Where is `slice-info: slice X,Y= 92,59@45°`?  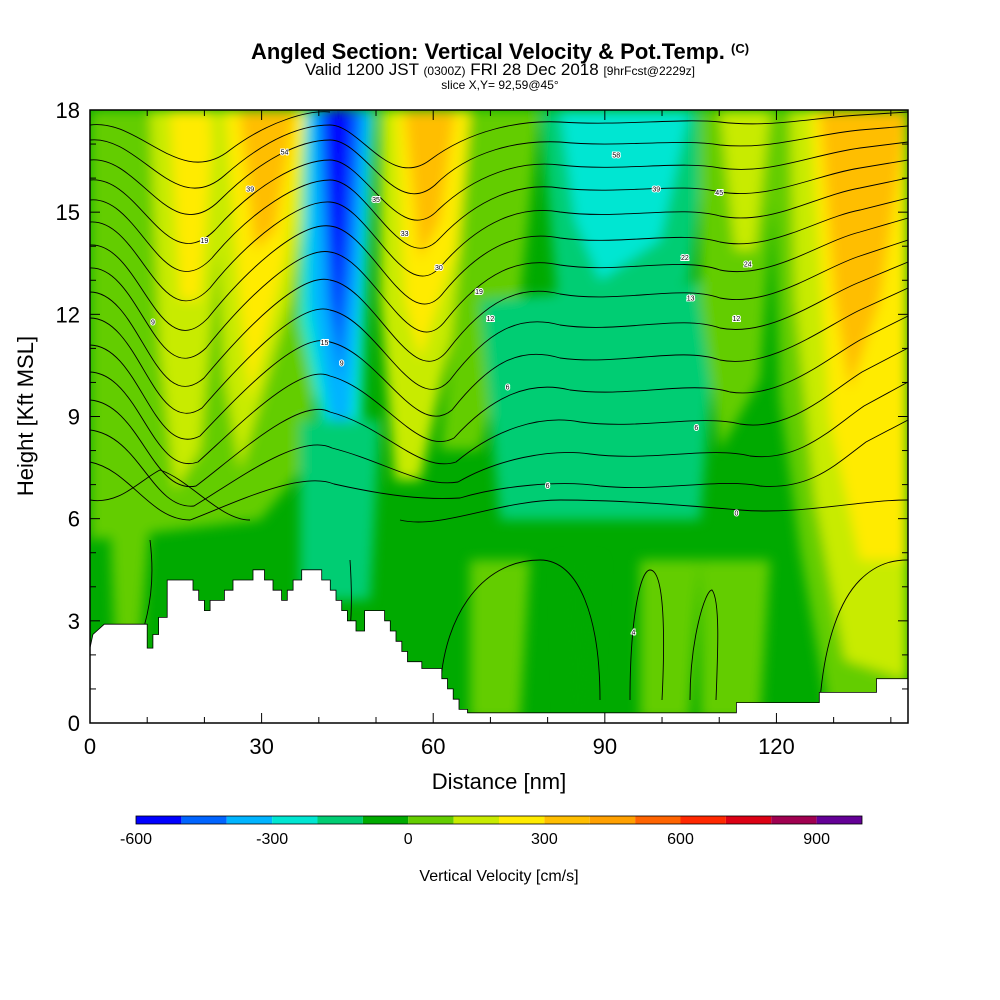
slice-info: slice X,Y= 92,59@45° is located at coordinates (500, 85).